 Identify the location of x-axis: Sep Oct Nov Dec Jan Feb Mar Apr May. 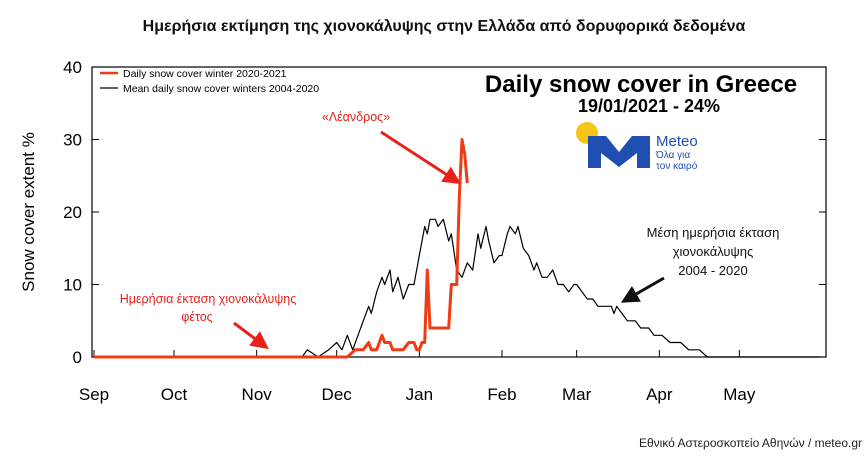
(417, 377).